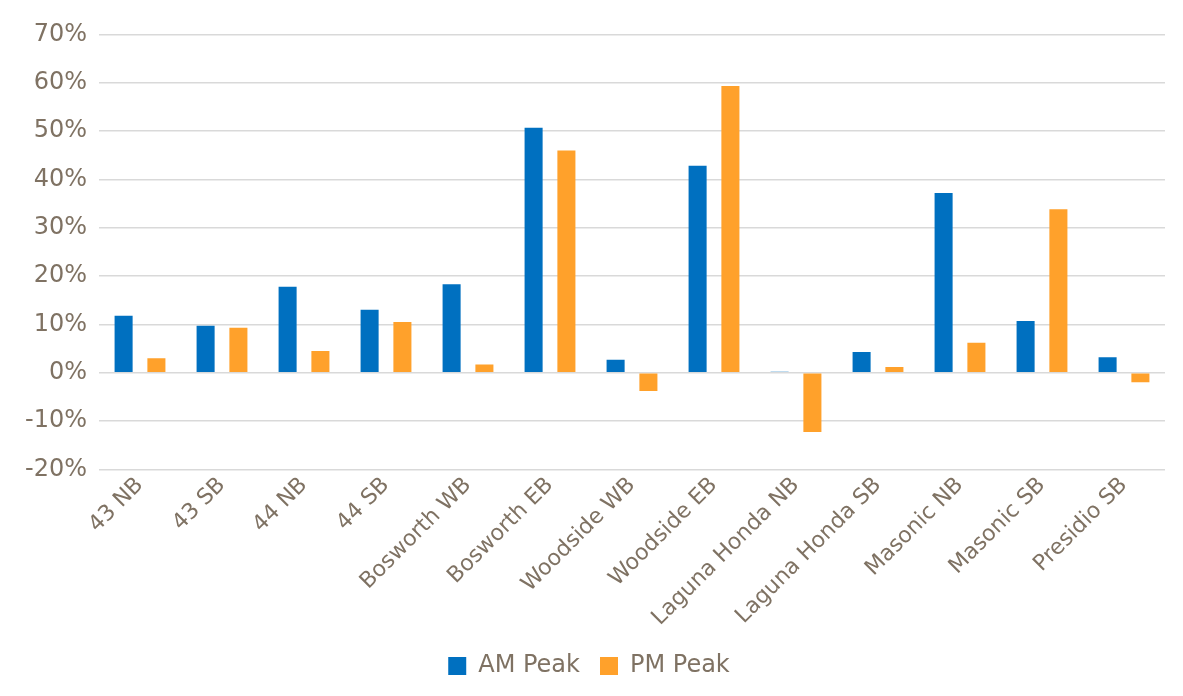 Image resolution: width=1183 pixels, height=696 pixels. I want to click on y-tick-label: -20%, so click(55, 467).